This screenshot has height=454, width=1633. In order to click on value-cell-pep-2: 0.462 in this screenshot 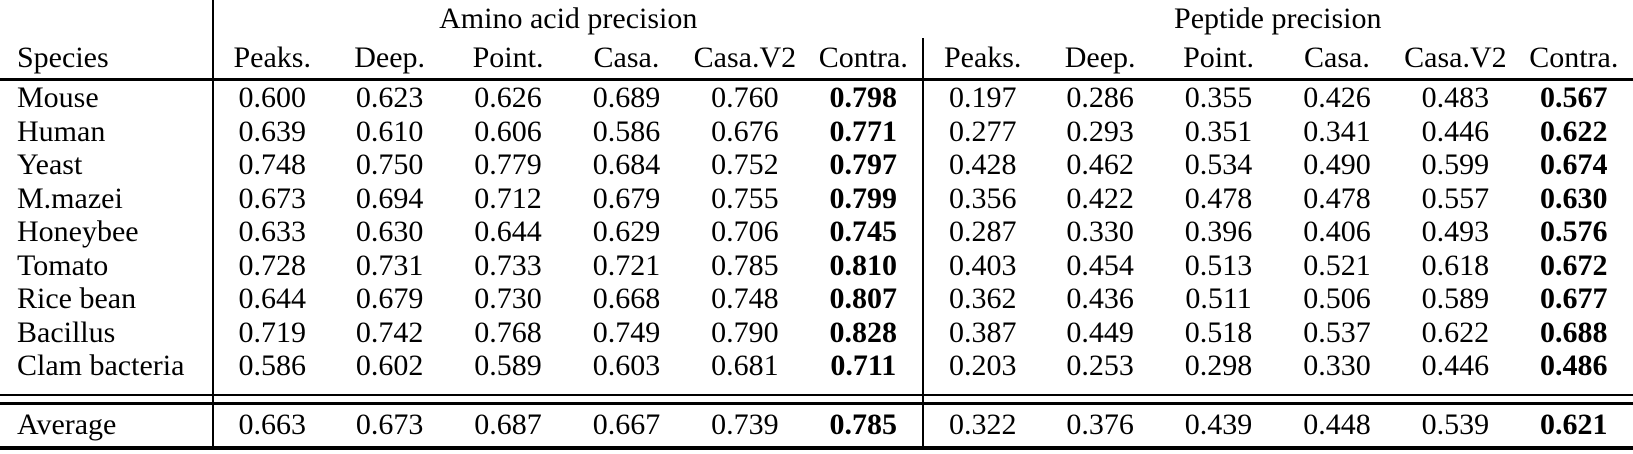, I will do `click(1100, 164)`.